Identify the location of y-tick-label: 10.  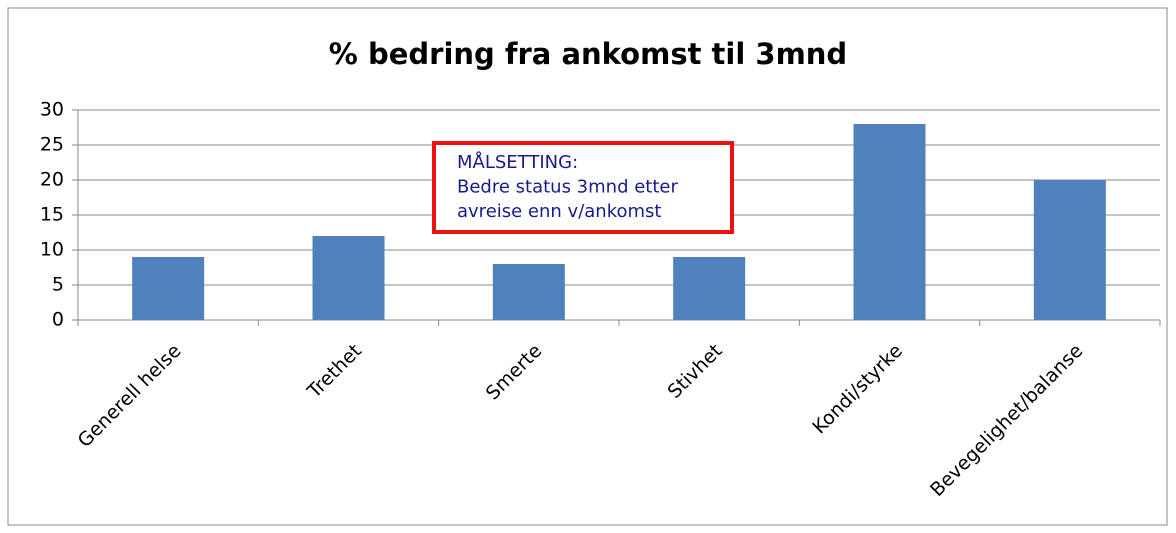
(52, 250).